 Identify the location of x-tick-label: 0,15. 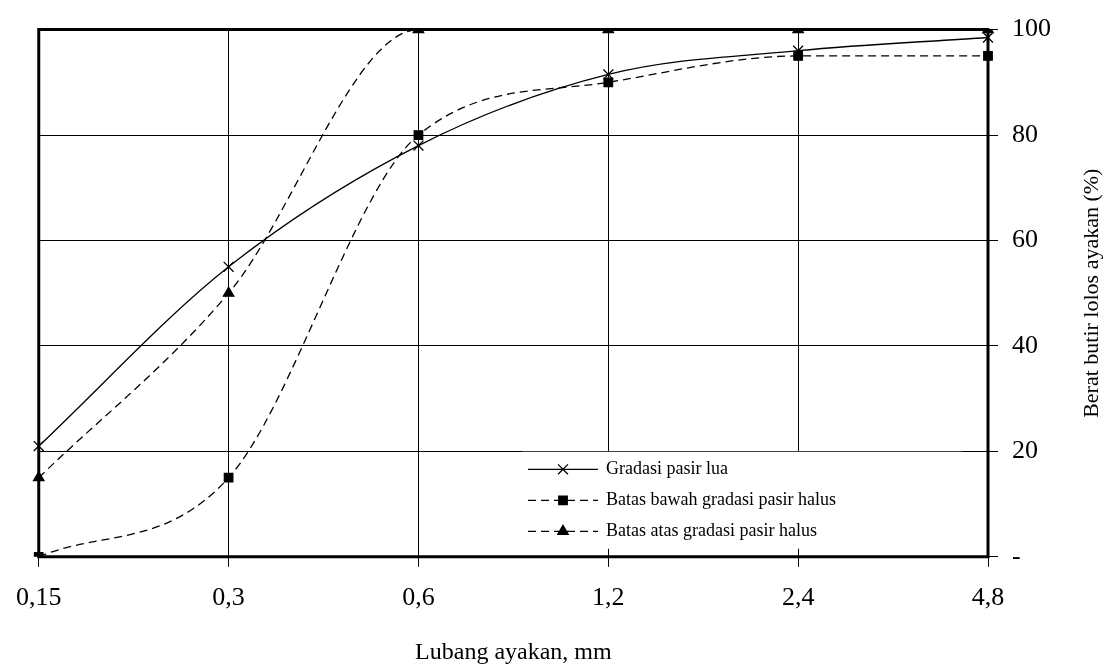
(39, 597).